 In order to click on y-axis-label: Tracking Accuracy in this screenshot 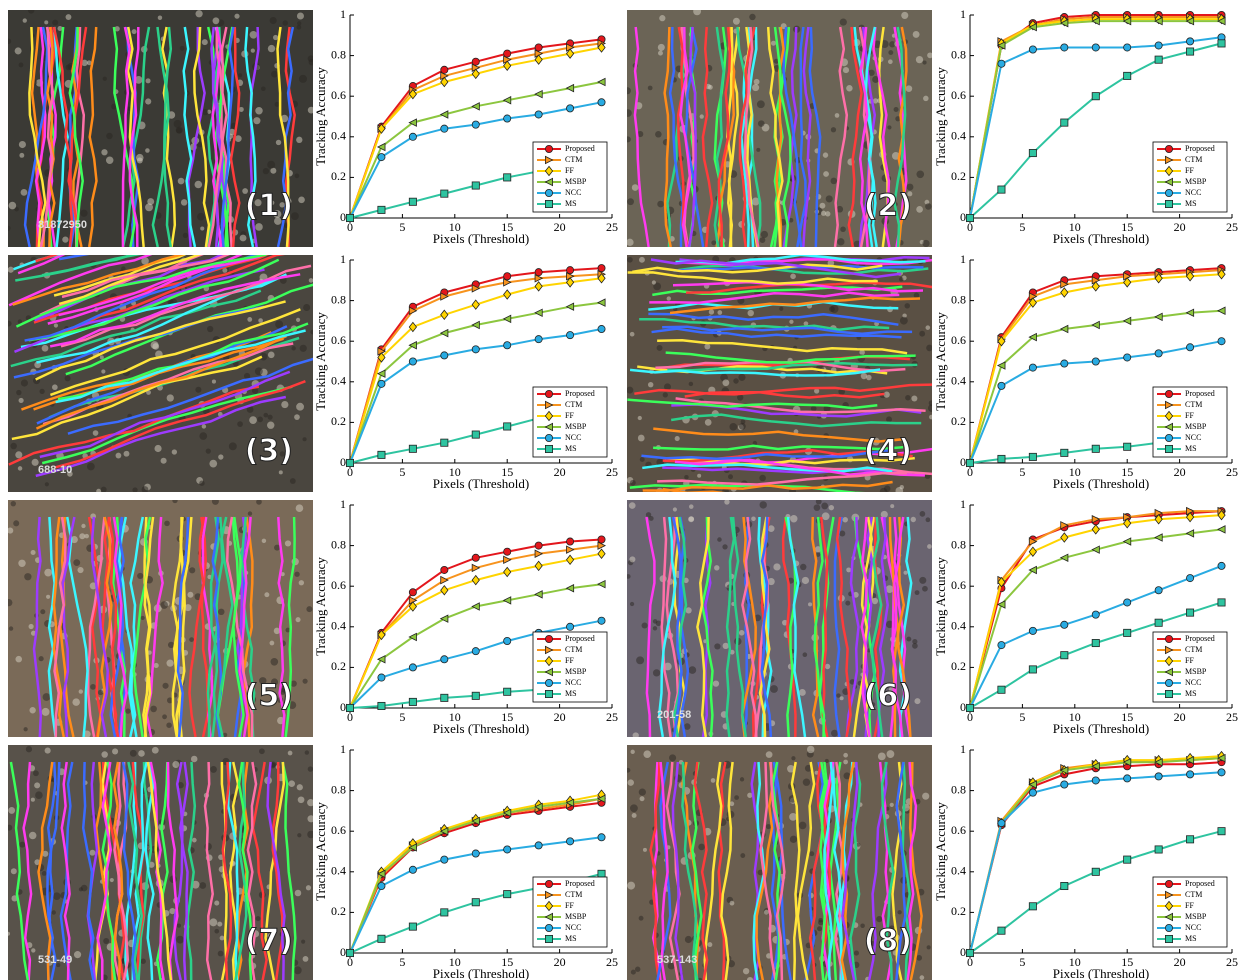, I will do `click(320, 606)`.